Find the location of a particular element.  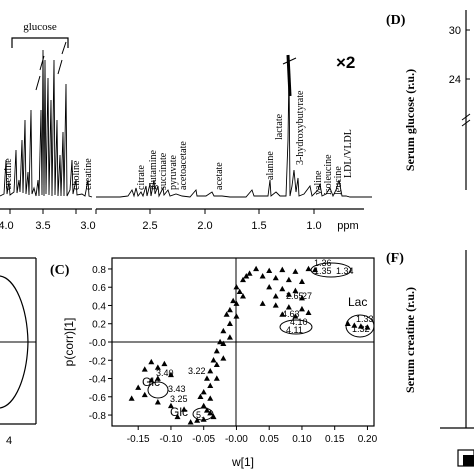

scatter-x-ticklabel-3: -0.00 is located at coordinates (236, 439).